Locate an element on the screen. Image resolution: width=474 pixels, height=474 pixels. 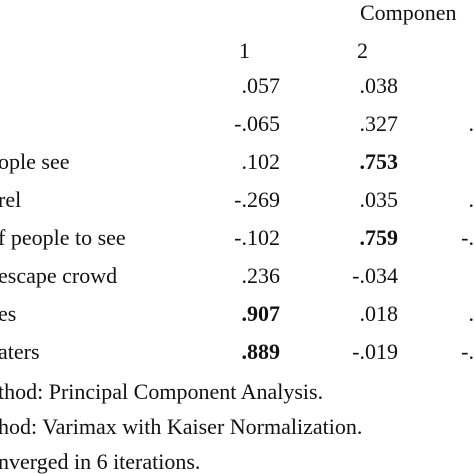
footnote-convergence: nverged in 6 iterations. is located at coordinates (100, 461).